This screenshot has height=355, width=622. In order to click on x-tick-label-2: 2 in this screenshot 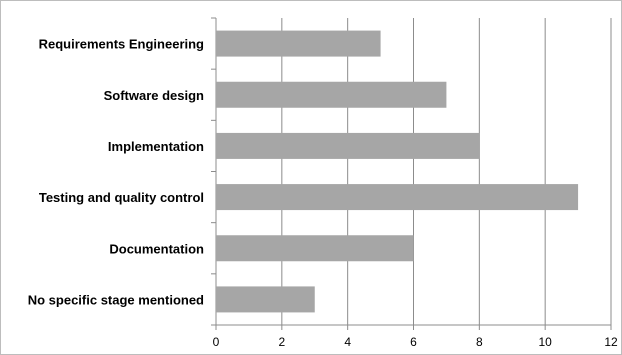, I will do `click(281, 342)`.